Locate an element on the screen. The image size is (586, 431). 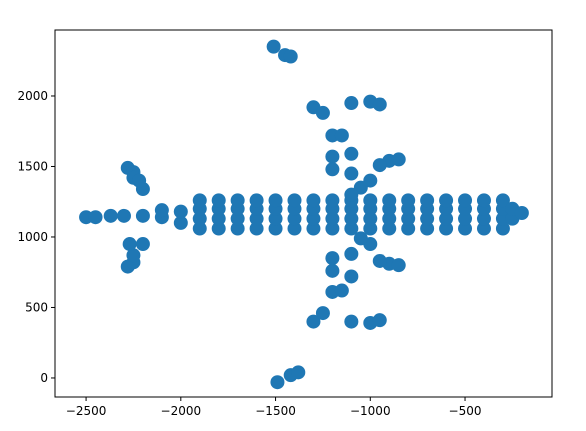
x-tick-label: −500 is located at coordinates (465, 411).